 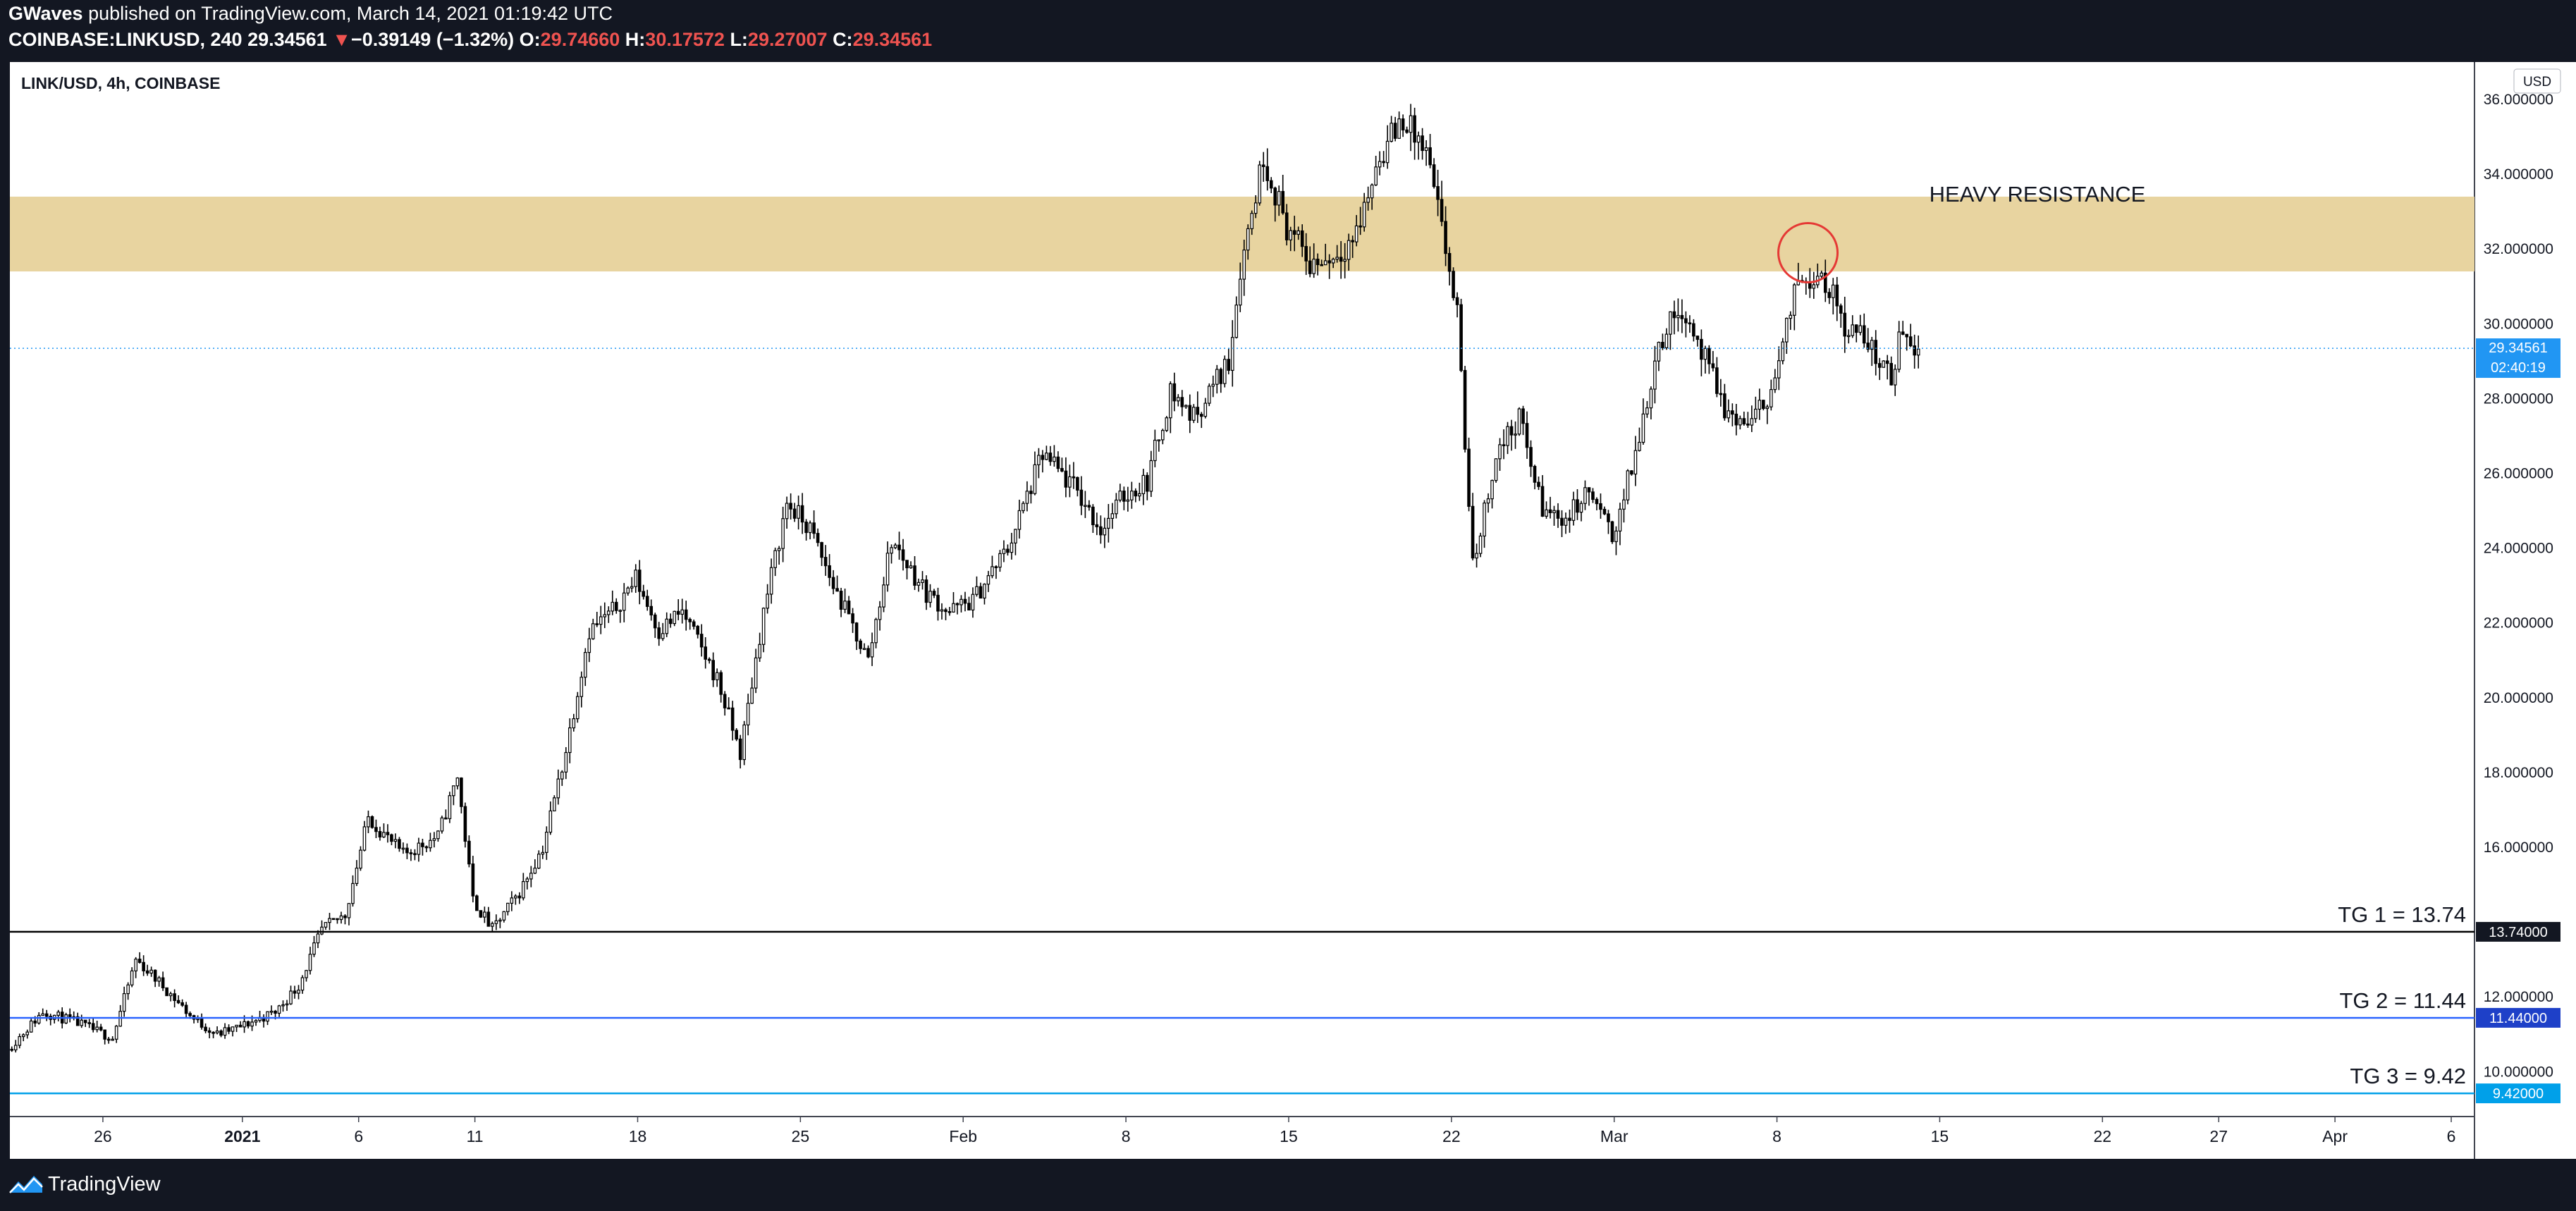 I want to click on x-tick-label: 11, so click(x=475, y=1136).